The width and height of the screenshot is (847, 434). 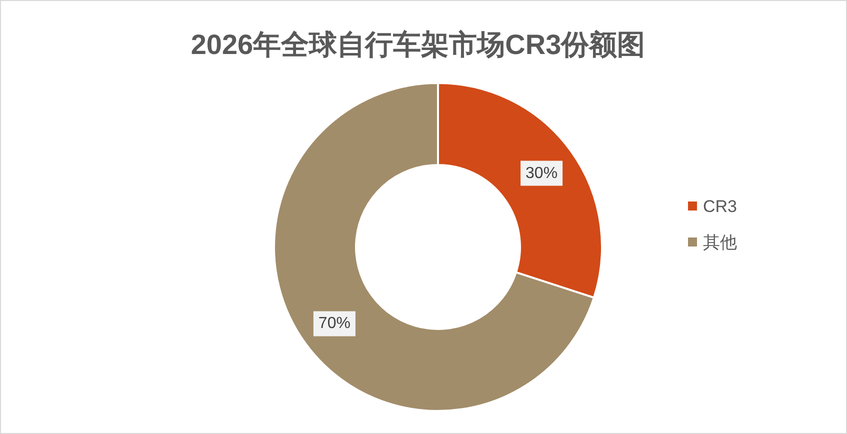 What do you see at coordinates (720, 206) in the screenshot?
I see `legend-label: CR3` at bounding box center [720, 206].